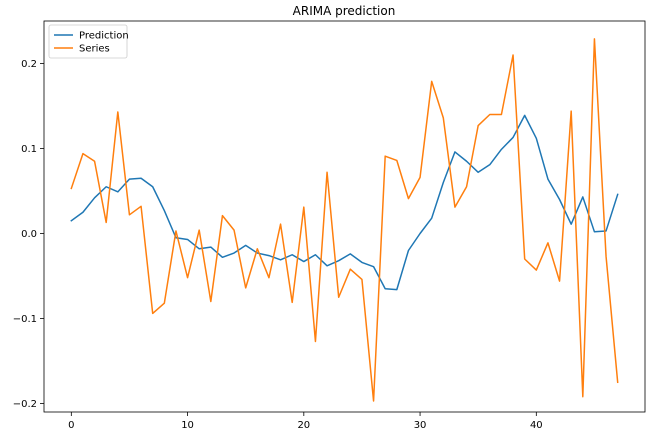 The image size is (662, 440). I want to click on x-axis-ticks: 0 10 20 30 40, so click(305, 421).